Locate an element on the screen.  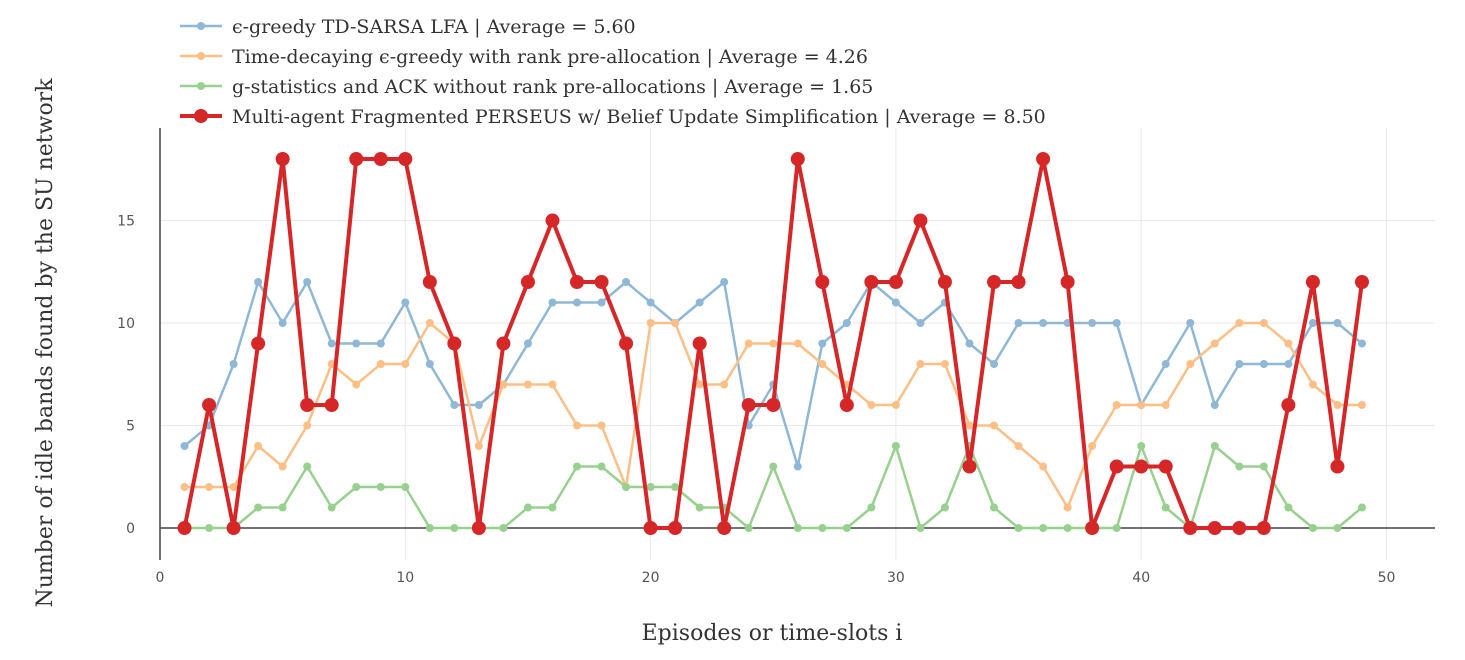
x-axis-title: Episodes or time-slots i is located at coordinates (772, 633).